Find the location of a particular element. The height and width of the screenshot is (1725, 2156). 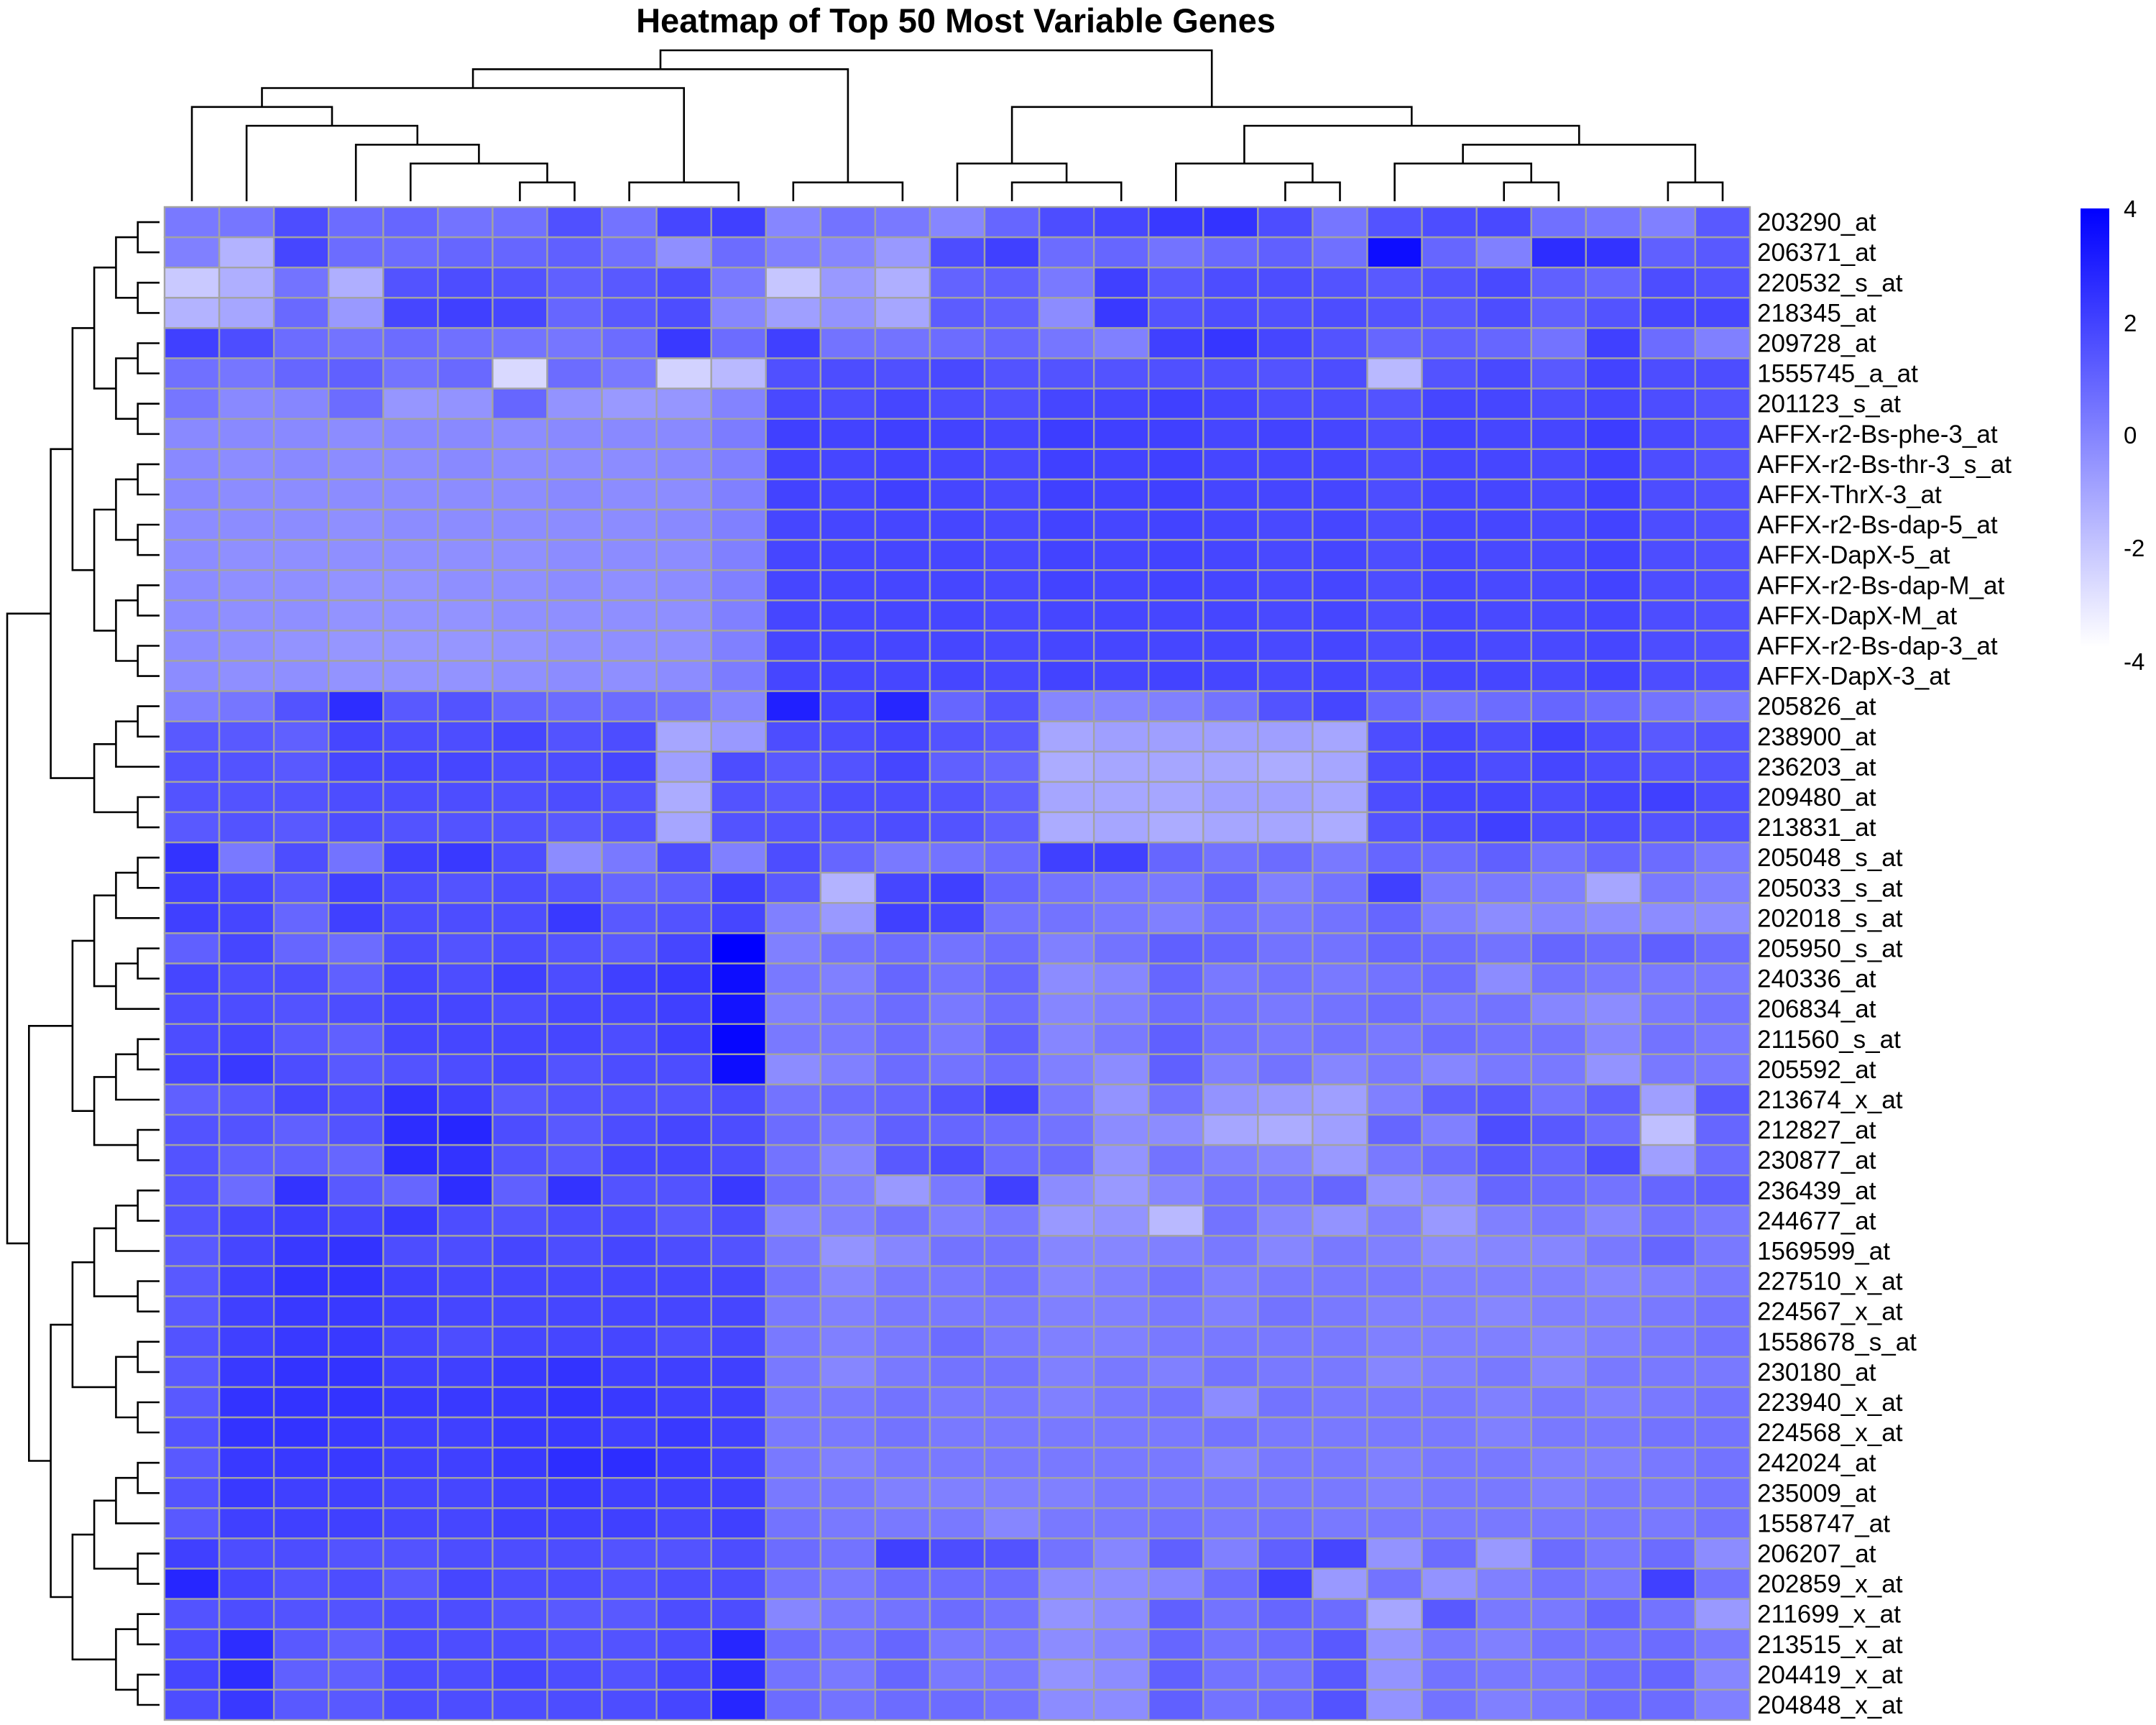

row-label: AFFX-r2-Bs-phe-3_at is located at coordinates (1878, 434).